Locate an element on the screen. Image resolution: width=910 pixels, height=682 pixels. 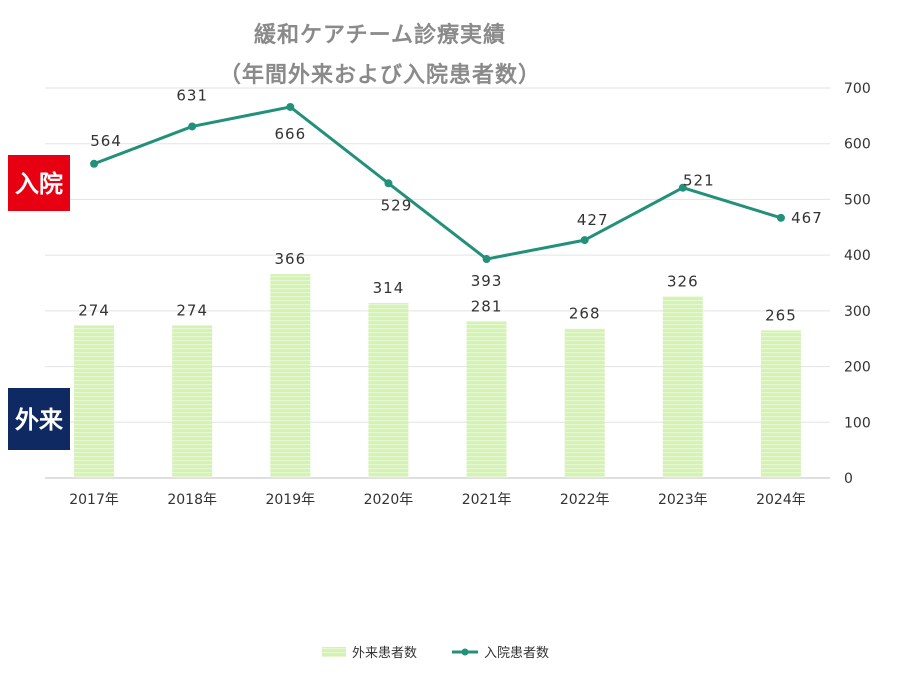
line-data-label: 467 is located at coordinates (807, 218).